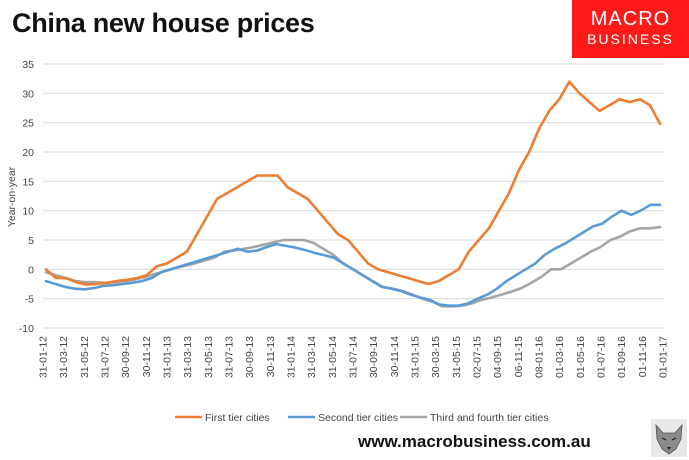 The height and width of the screenshot is (460, 689). What do you see at coordinates (333, 357) in the screenshot?
I see `x-tick-label: 31-05-14` at bounding box center [333, 357].